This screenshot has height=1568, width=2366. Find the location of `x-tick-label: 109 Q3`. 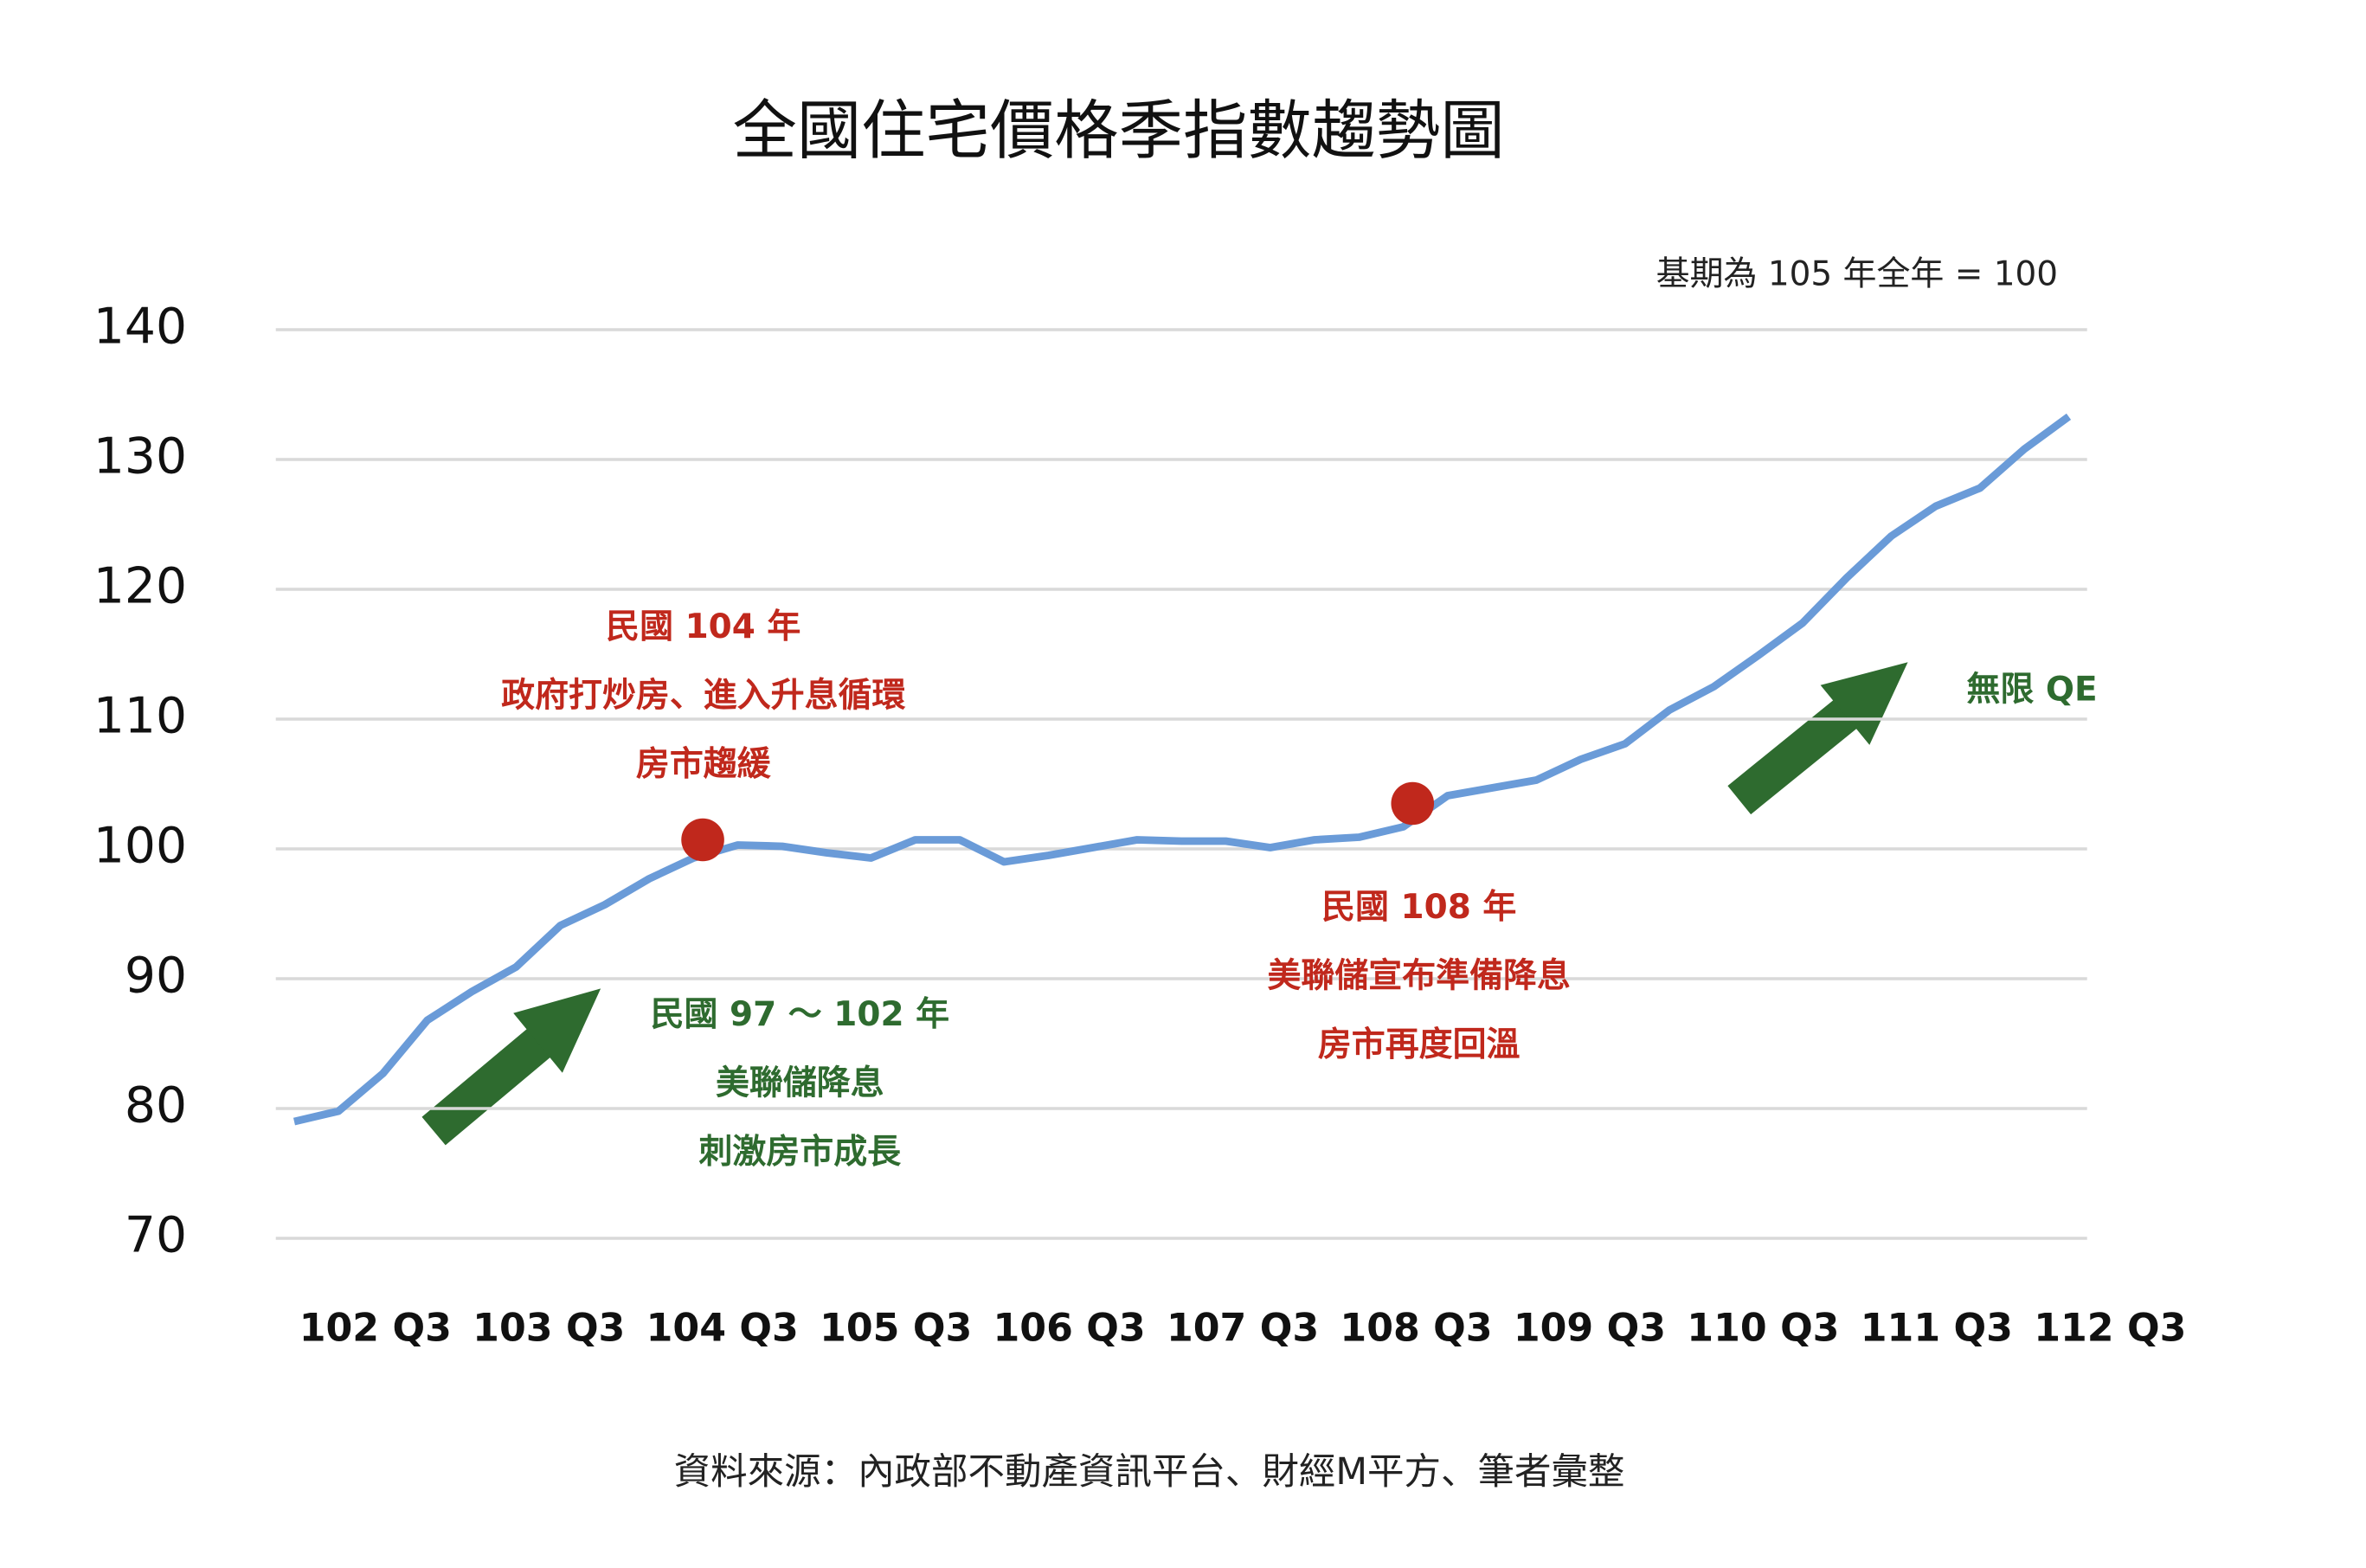

x-tick-label: 109 Q3 is located at coordinates (1590, 1328).